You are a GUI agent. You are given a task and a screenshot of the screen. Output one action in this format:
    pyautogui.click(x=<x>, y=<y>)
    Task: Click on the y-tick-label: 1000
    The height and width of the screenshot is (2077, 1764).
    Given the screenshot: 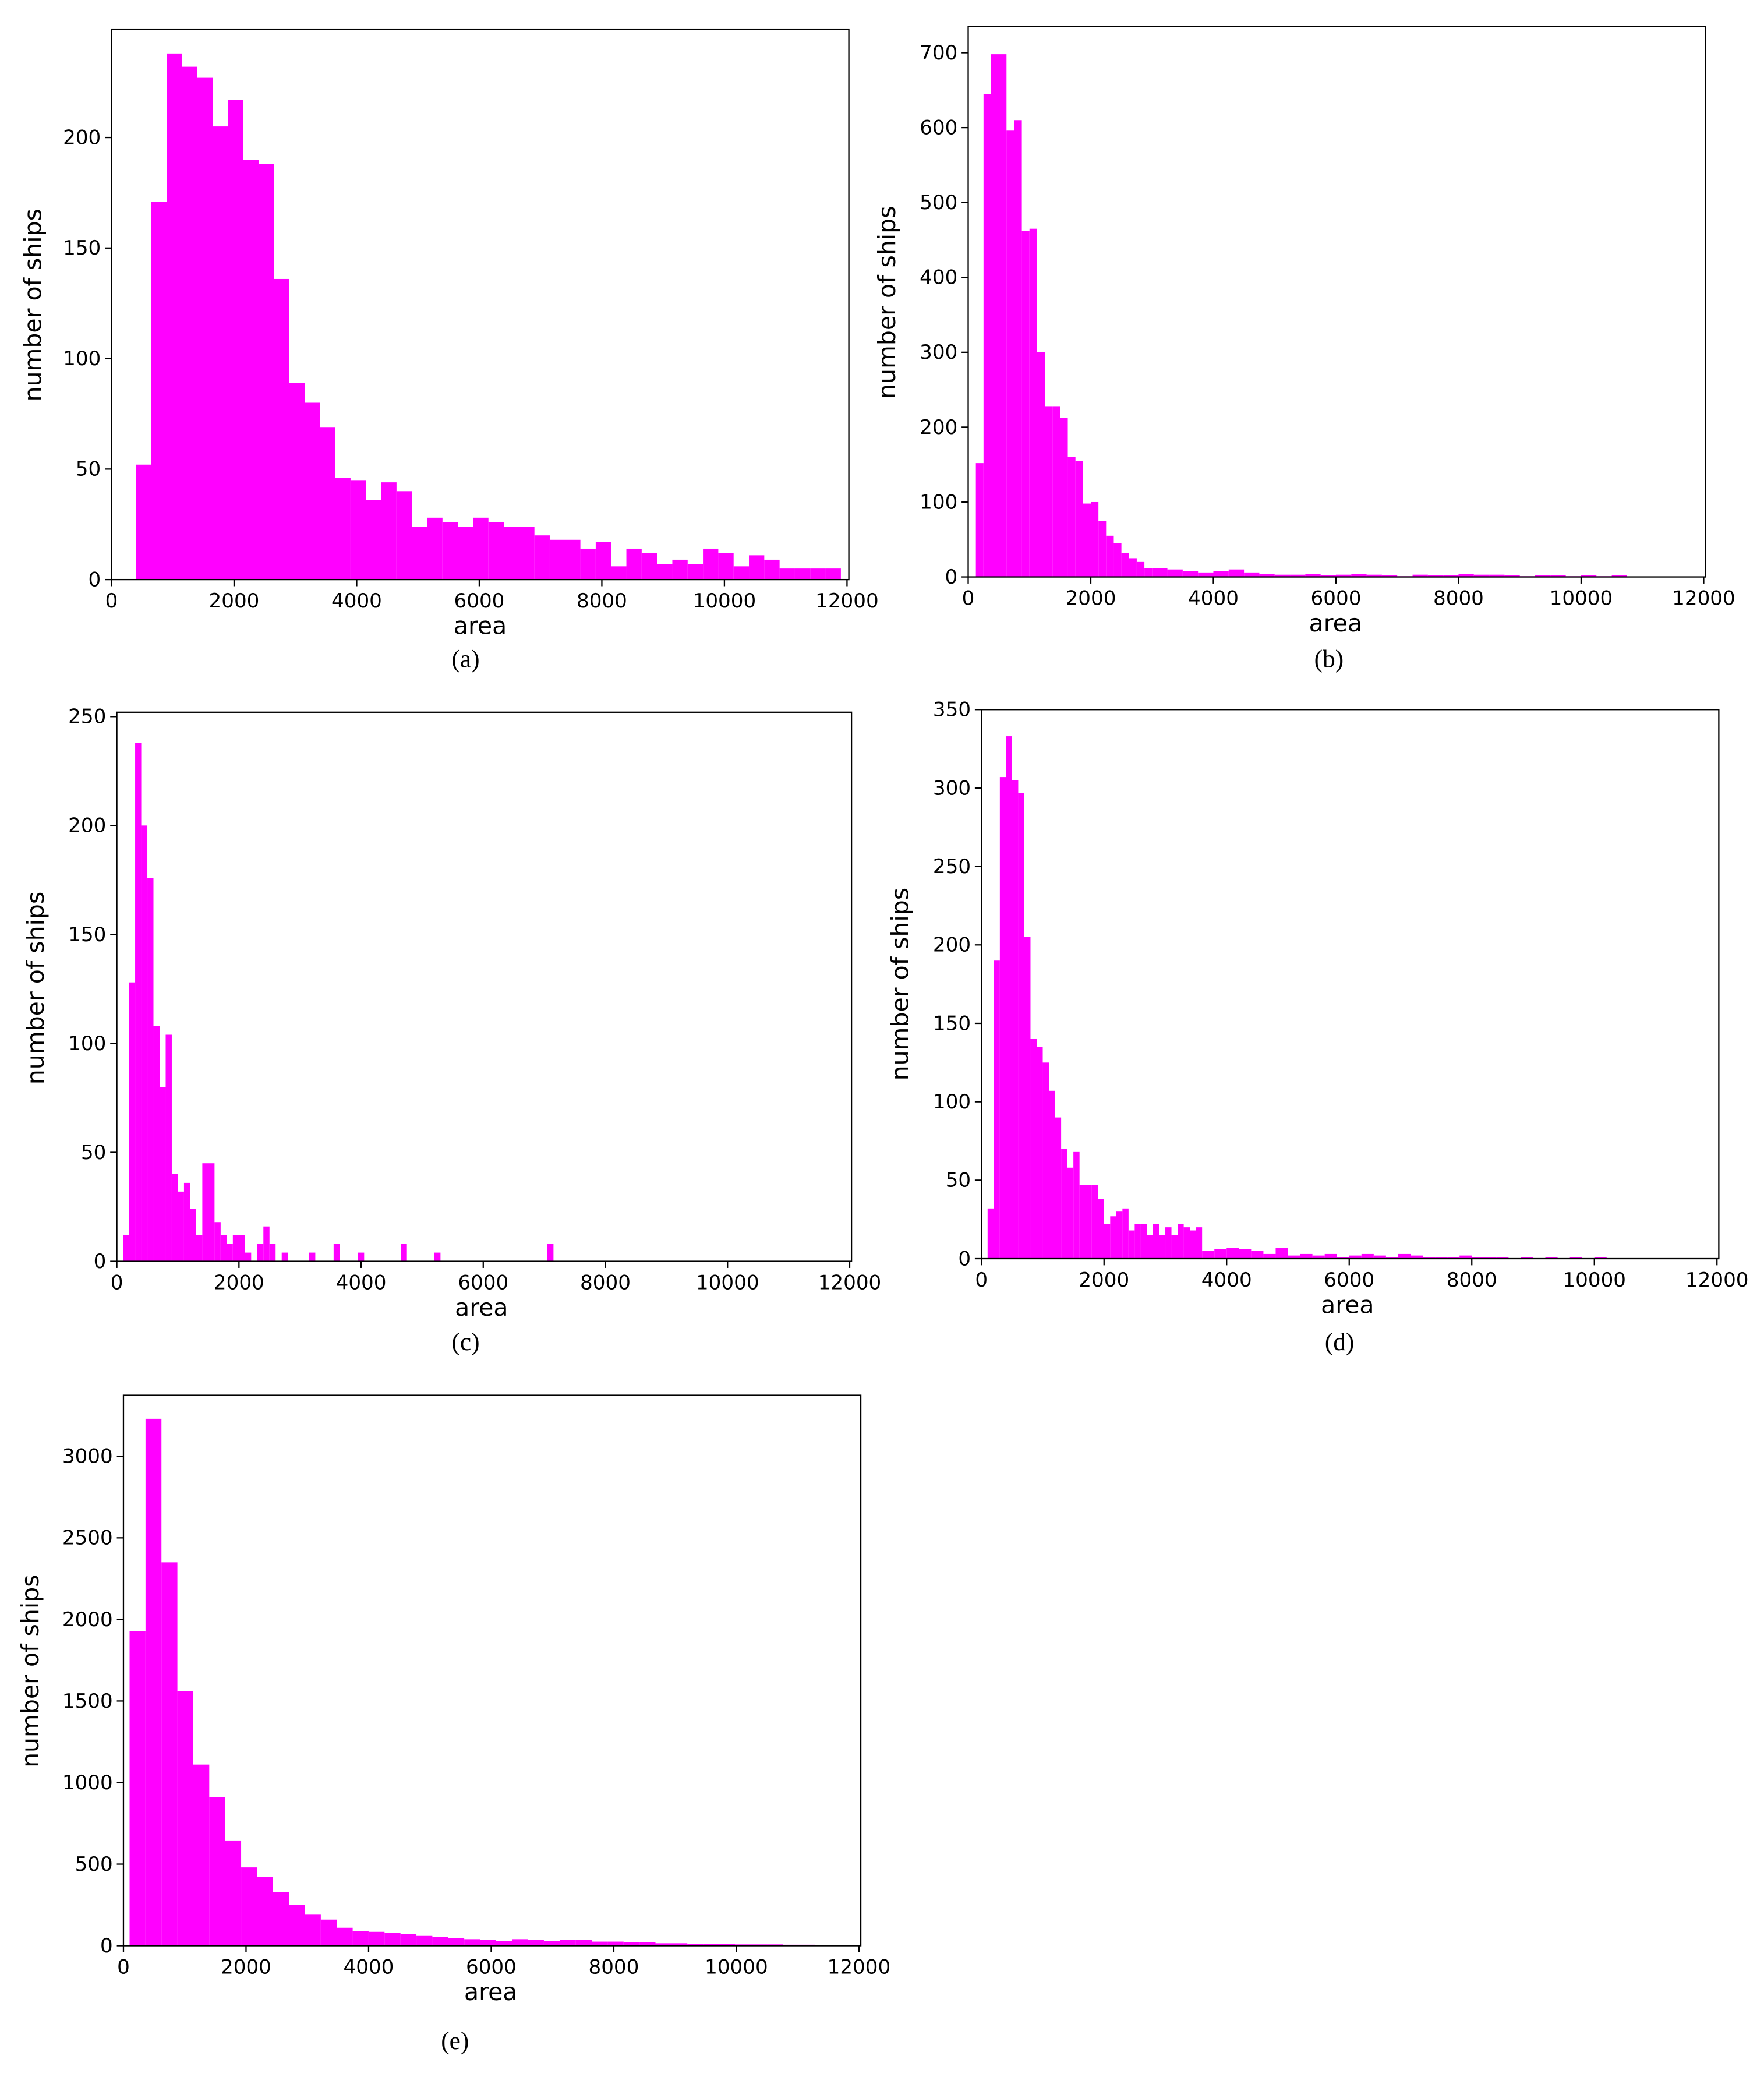 What is the action you would take?
    pyautogui.click(x=87, y=1783)
    